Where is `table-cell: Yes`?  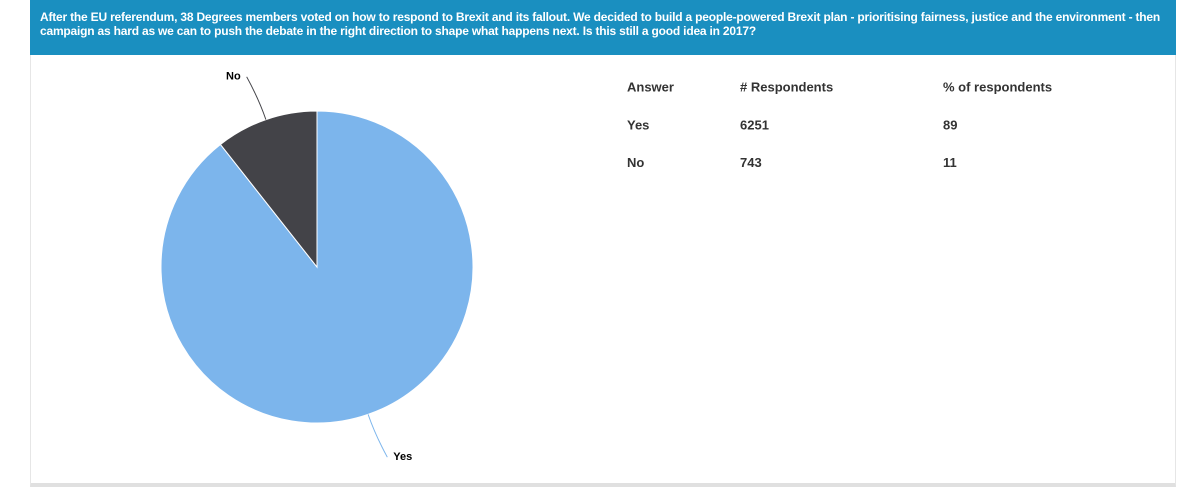
table-cell: Yes is located at coordinates (638, 124).